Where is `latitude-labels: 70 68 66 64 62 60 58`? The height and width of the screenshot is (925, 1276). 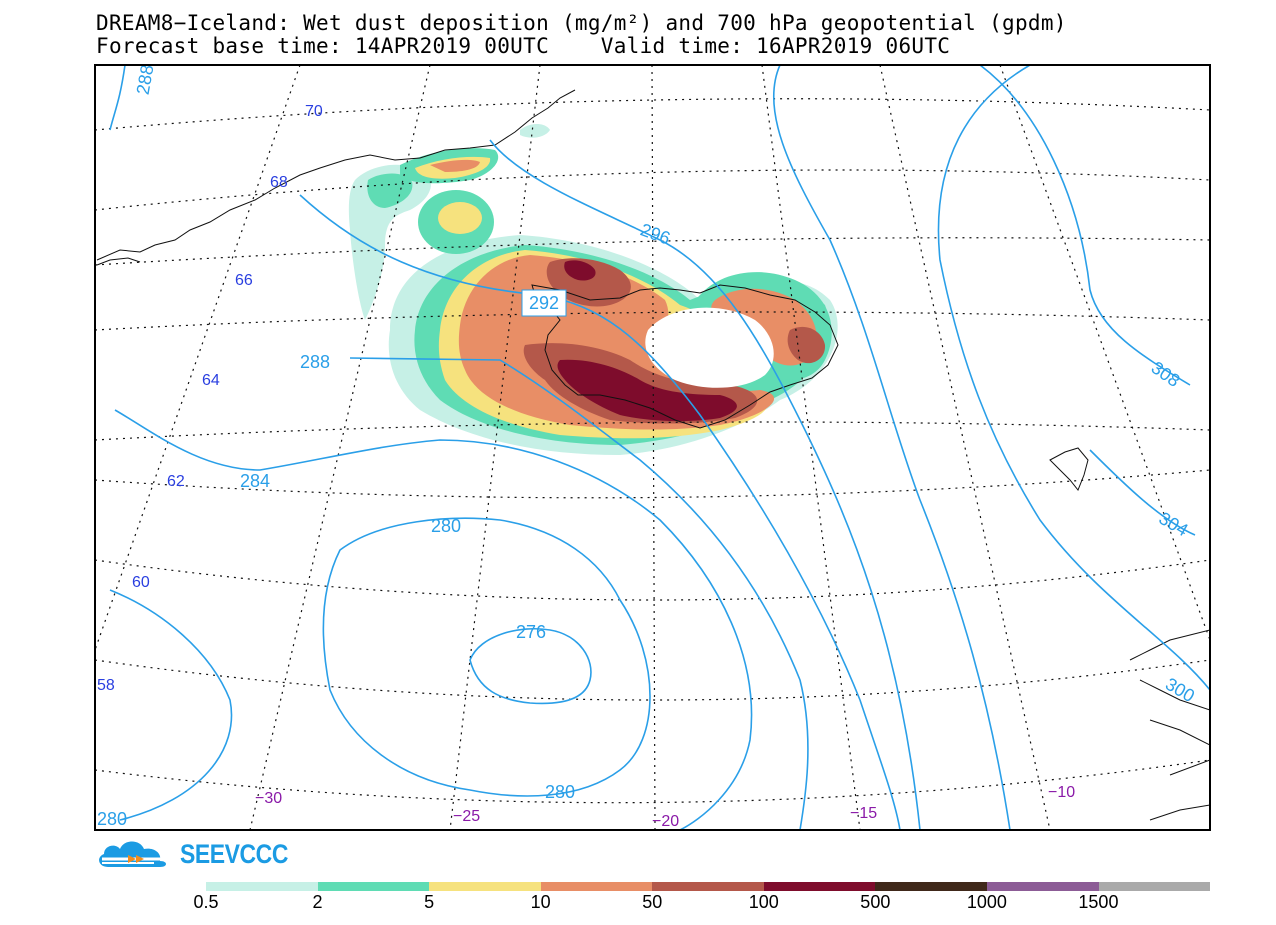
latitude-labels: 70 68 66 64 62 60 58 is located at coordinates (210, 398).